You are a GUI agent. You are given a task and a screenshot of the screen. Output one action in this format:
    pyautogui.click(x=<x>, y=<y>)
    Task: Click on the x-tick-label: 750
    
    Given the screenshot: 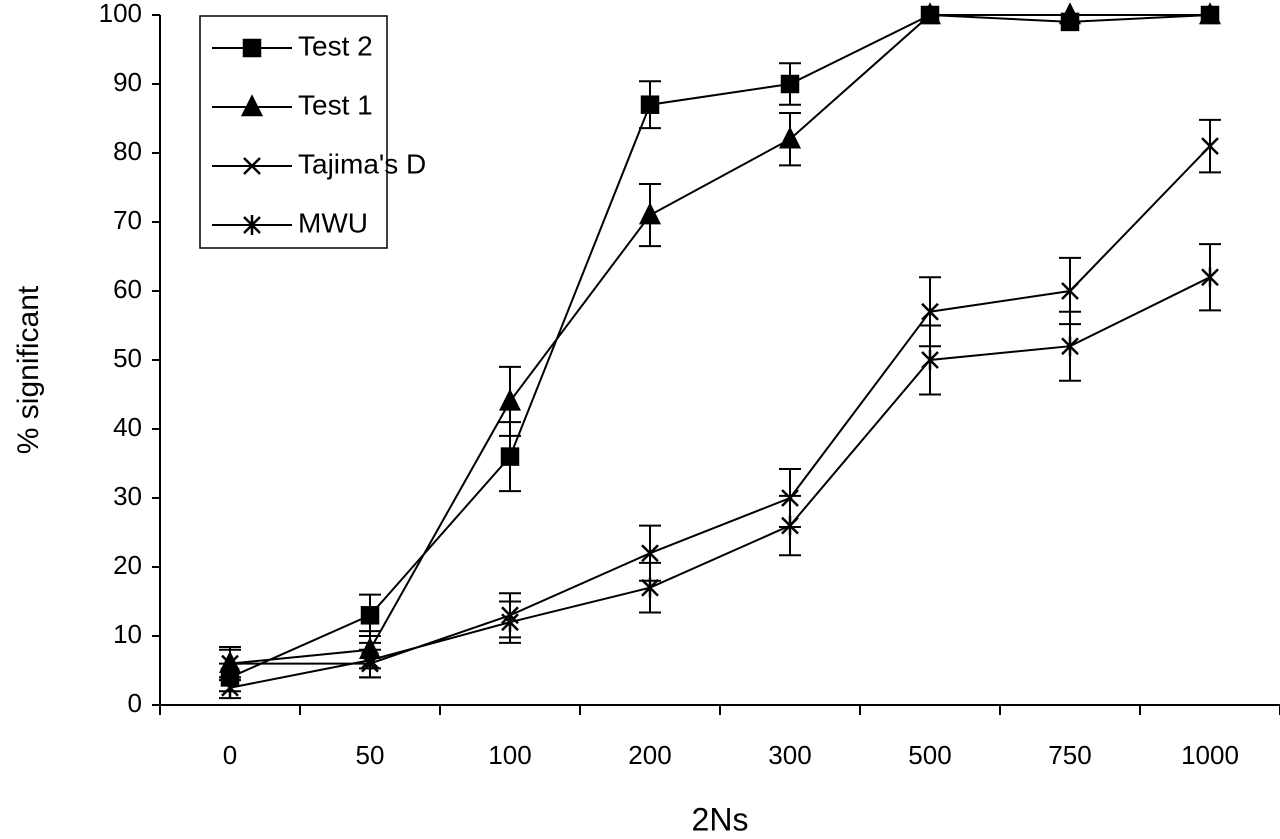 What is the action you would take?
    pyautogui.click(x=1069, y=755)
    